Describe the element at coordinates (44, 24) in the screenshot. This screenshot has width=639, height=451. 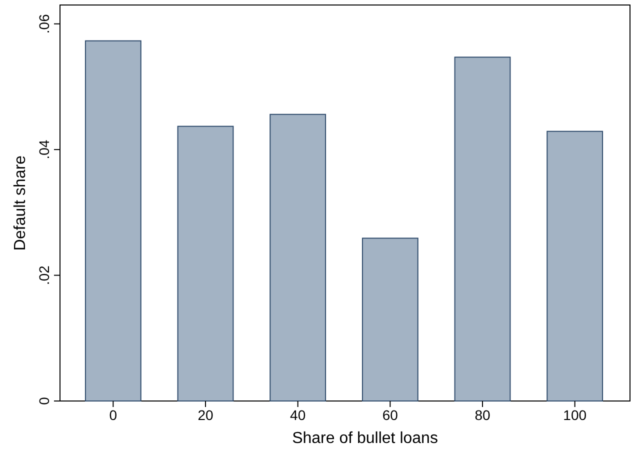
I see `y-tick-label: .06` at that location.